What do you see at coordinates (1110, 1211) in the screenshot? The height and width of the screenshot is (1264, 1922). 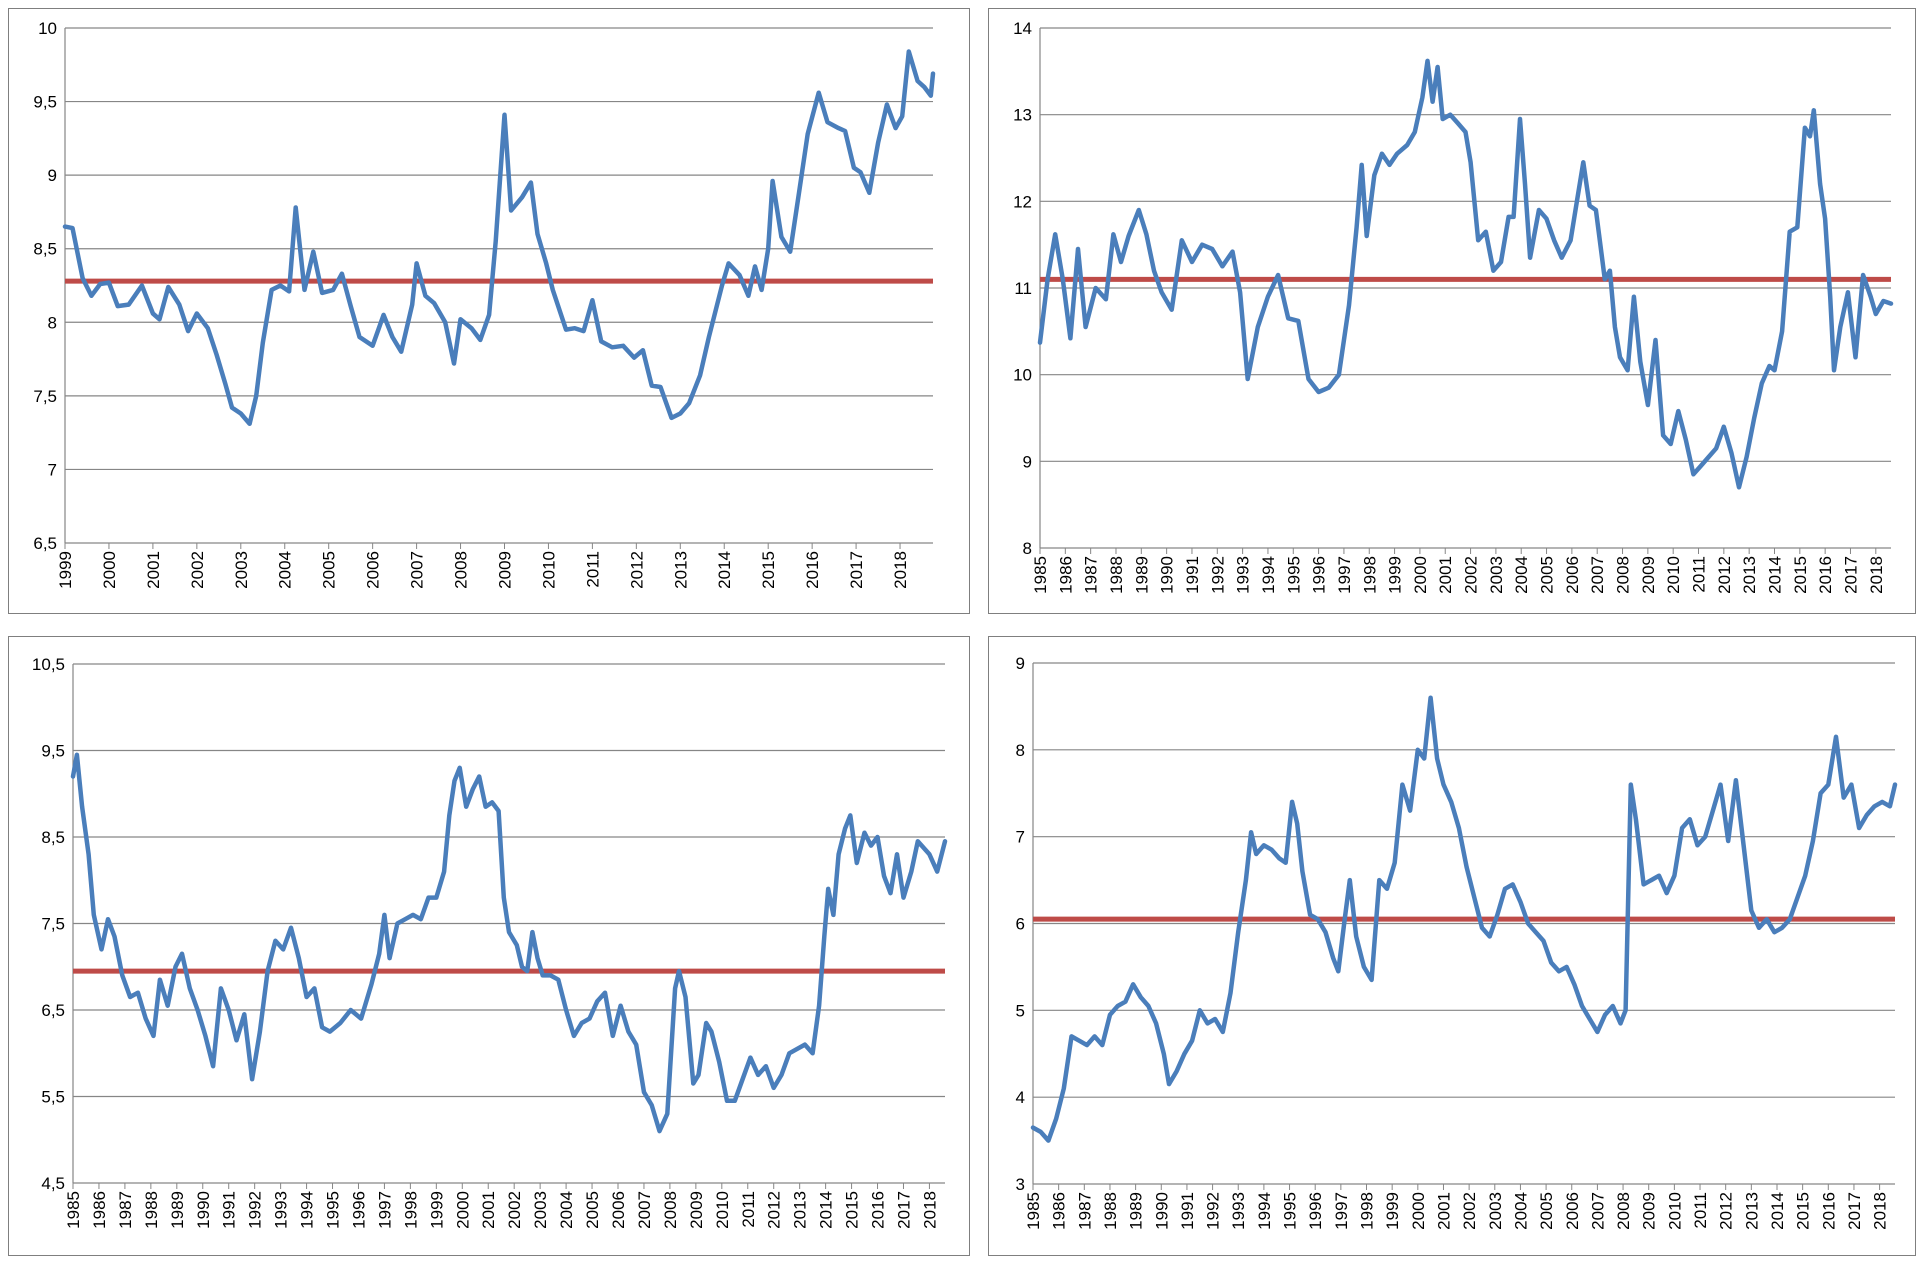 I see `x-tick-label: 1988` at bounding box center [1110, 1211].